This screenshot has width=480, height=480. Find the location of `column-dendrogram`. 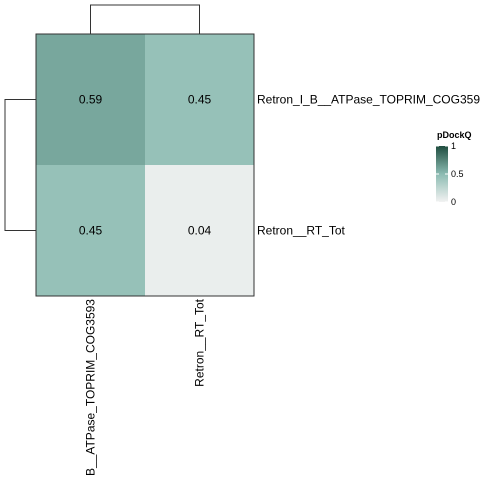

column-dendrogram is located at coordinates (145, 19).